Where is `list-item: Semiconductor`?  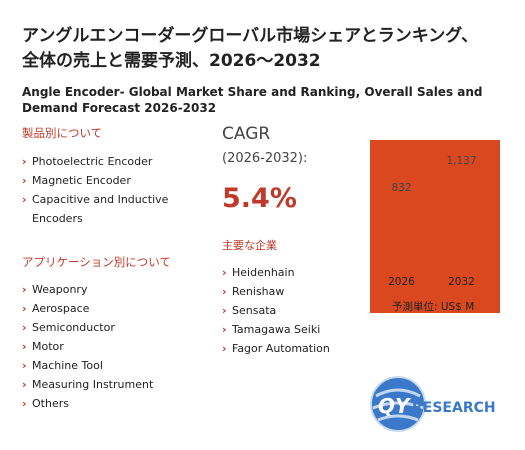
list-item: Semiconductor is located at coordinates (112, 327).